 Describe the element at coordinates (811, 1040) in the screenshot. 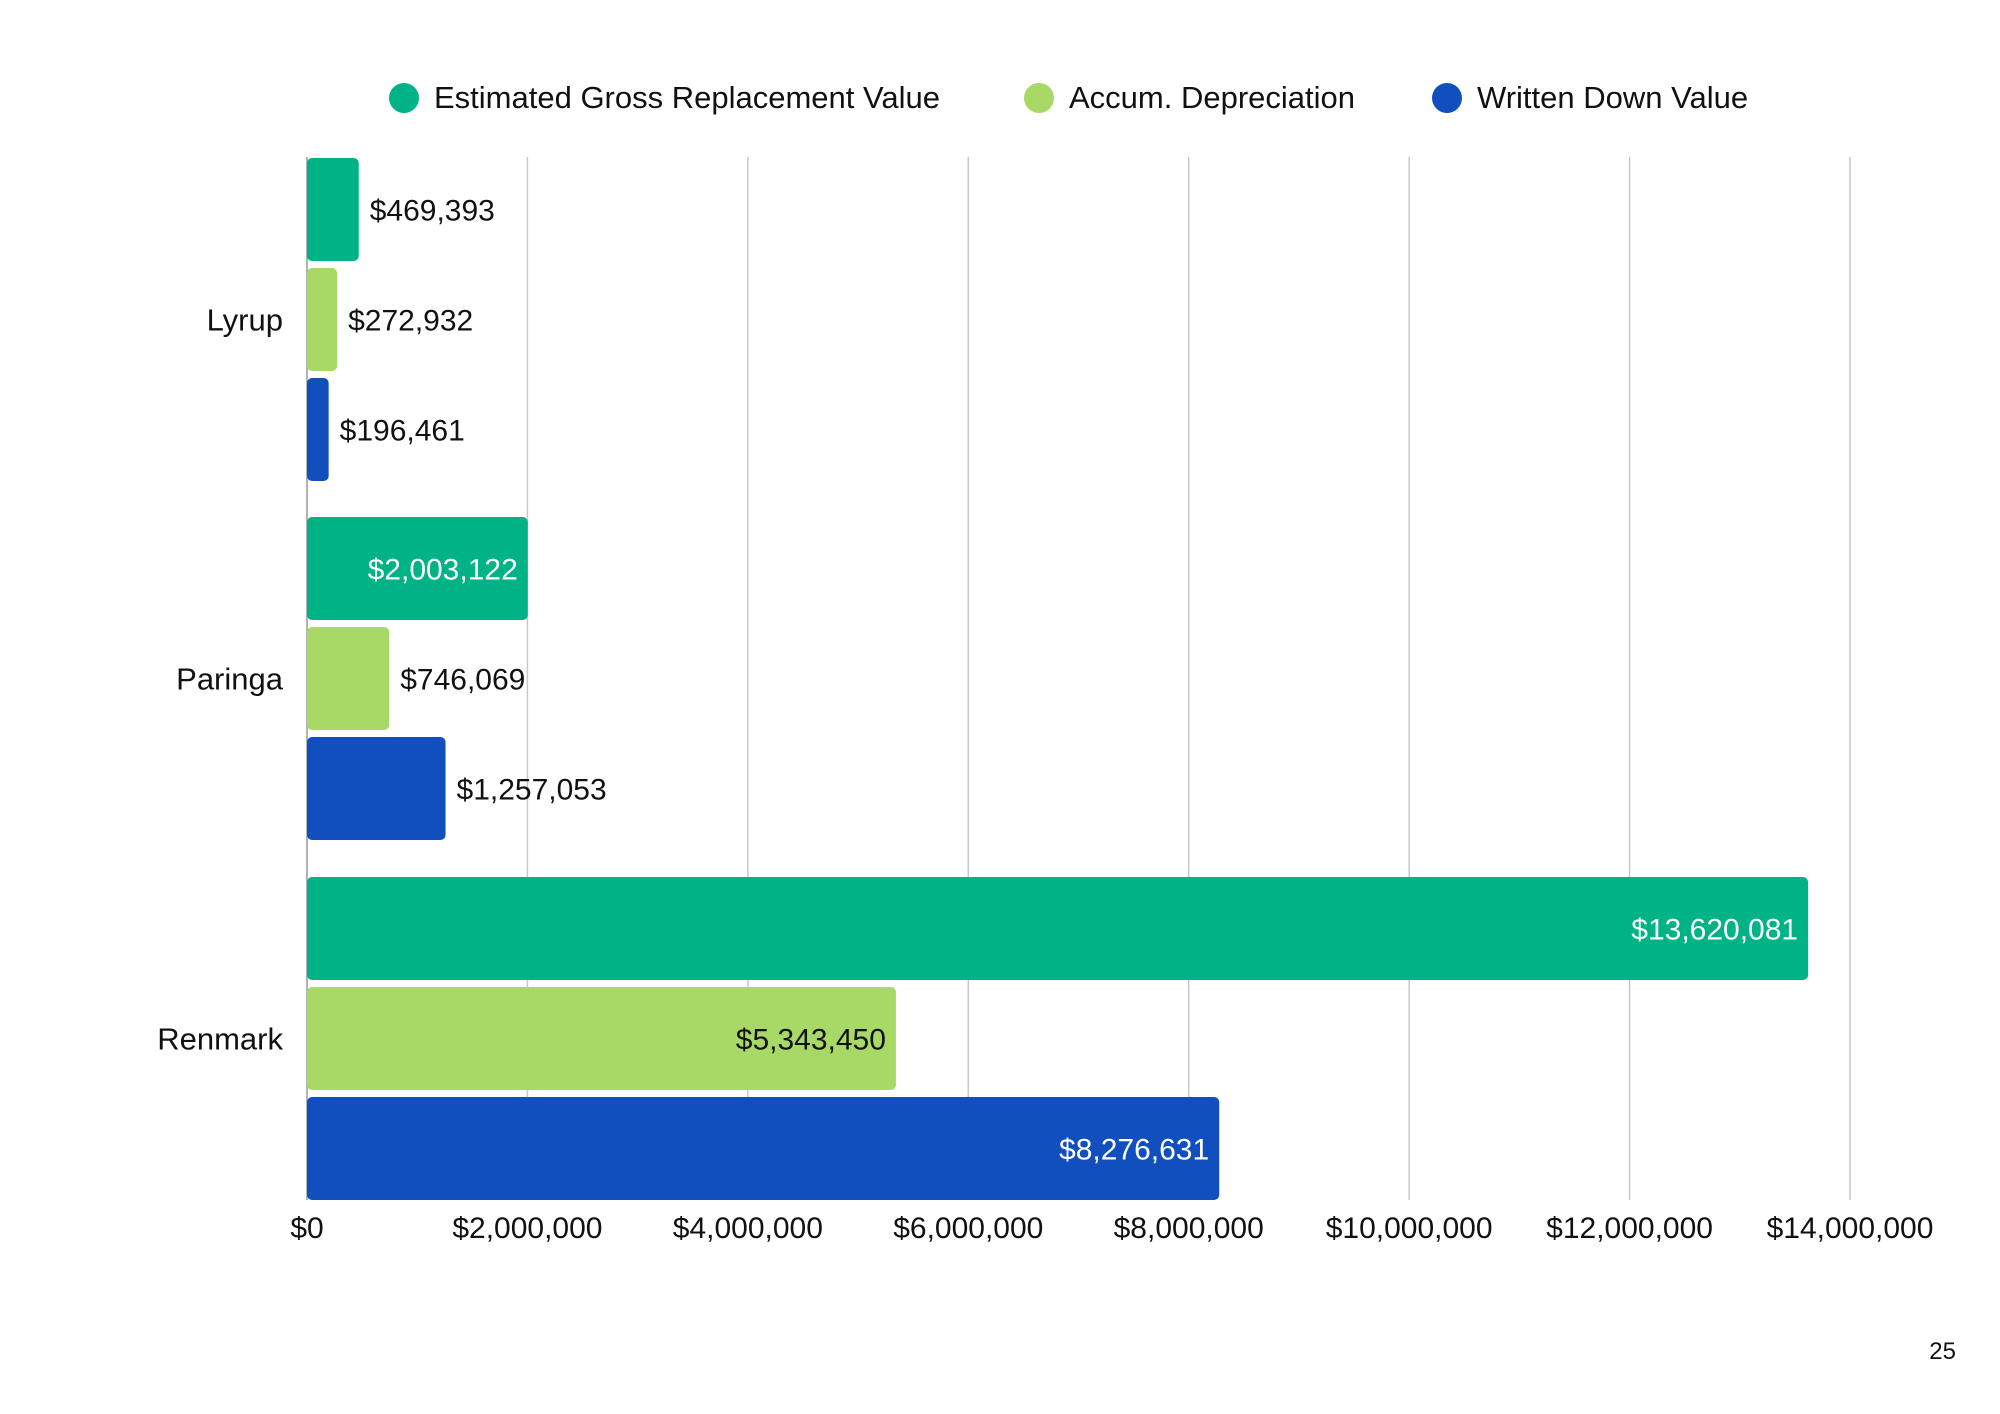

I see `value-label: $5,343,450` at that location.